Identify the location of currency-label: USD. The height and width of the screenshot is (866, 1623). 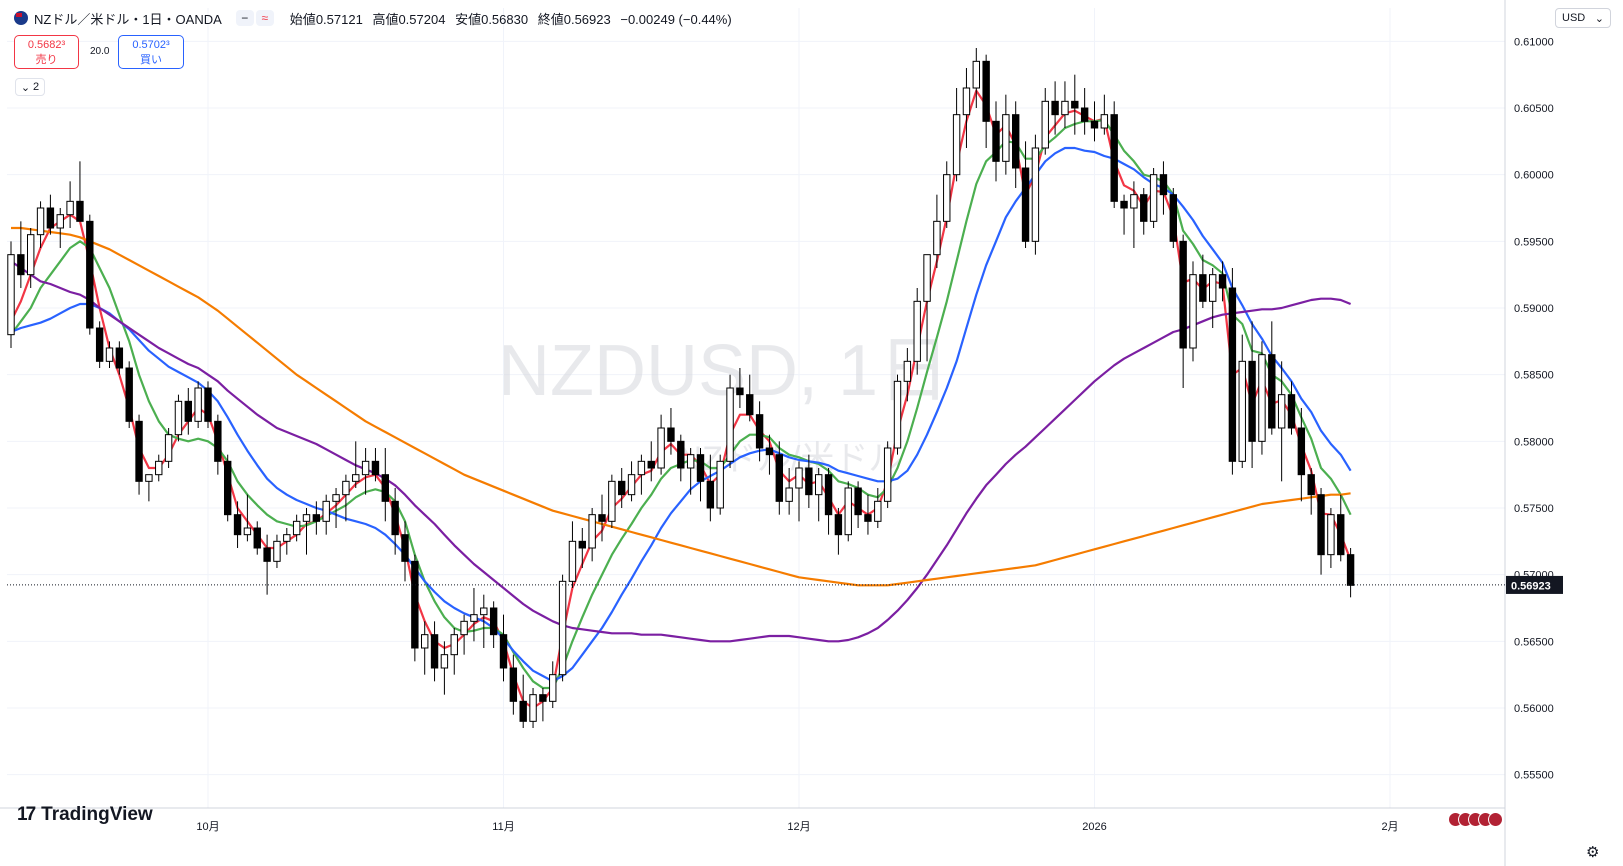
(1574, 18).